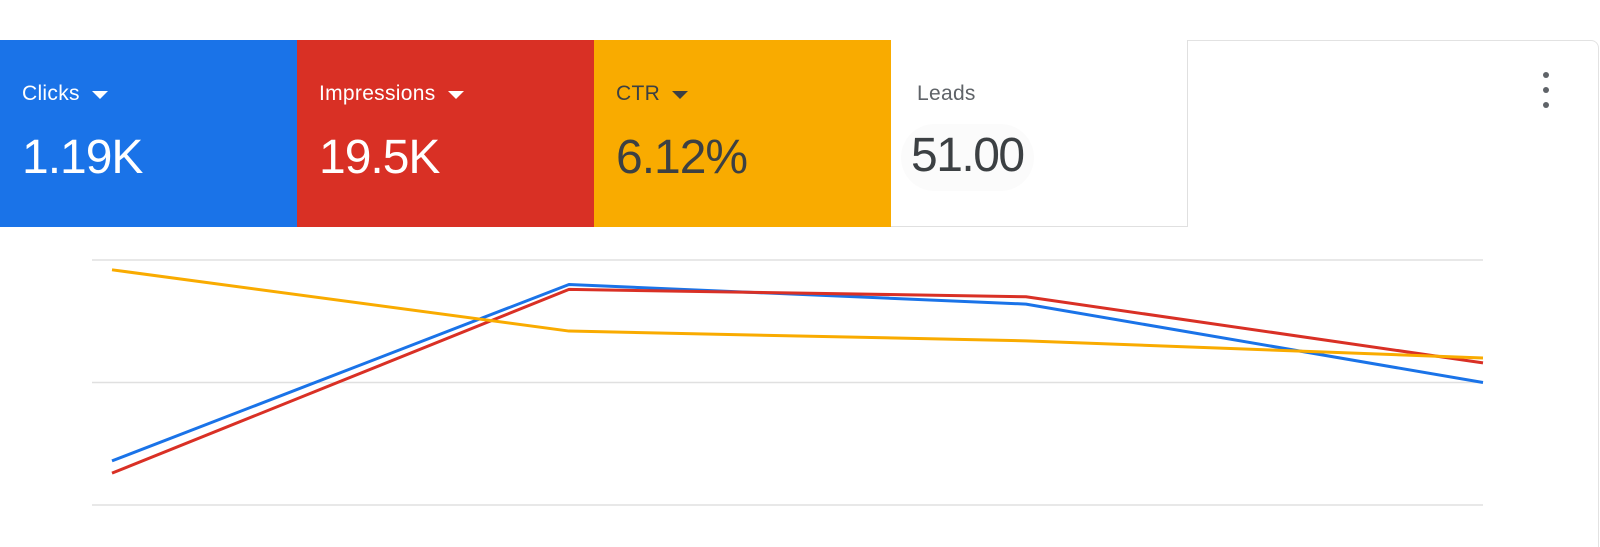 The image size is (1600, 547). Describe the element at coordinates (1039, 133) in the screenshot. I see `leads-tile: Leads 51.00` at that location.